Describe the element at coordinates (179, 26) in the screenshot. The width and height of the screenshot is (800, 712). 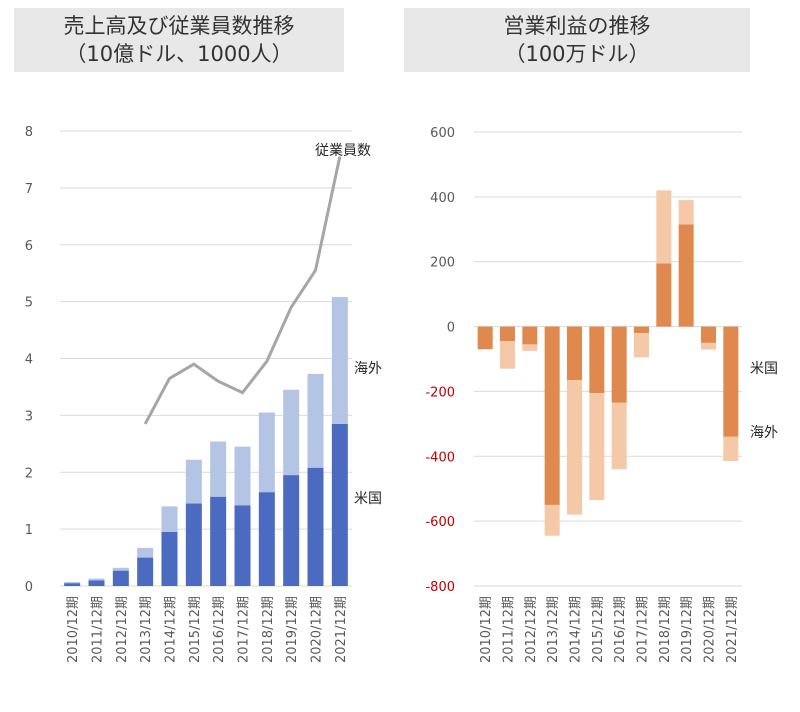
I see `sales-chart-title-line1: 売上高及び従業員数推移` at that location.